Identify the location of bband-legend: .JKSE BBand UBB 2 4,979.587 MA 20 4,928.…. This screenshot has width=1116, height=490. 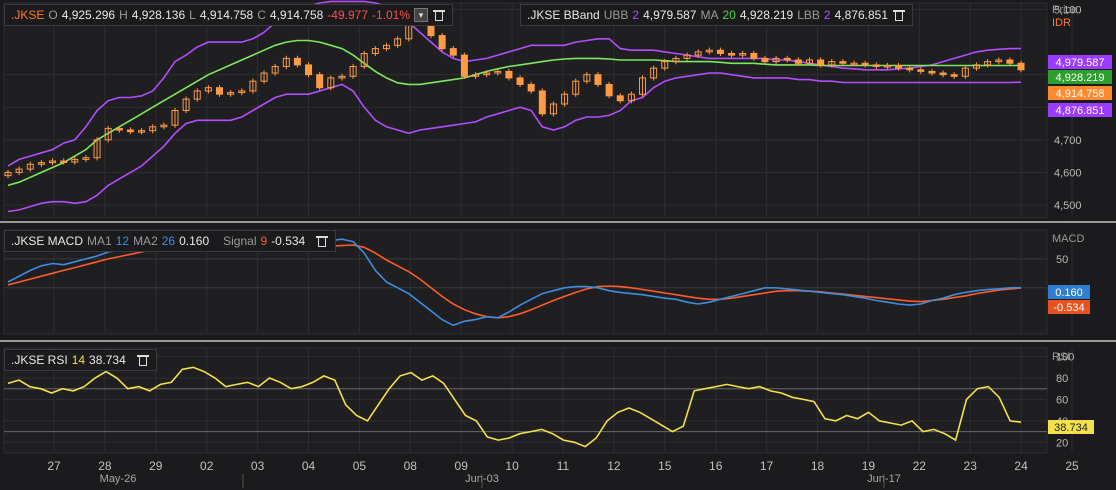
(716, 15).